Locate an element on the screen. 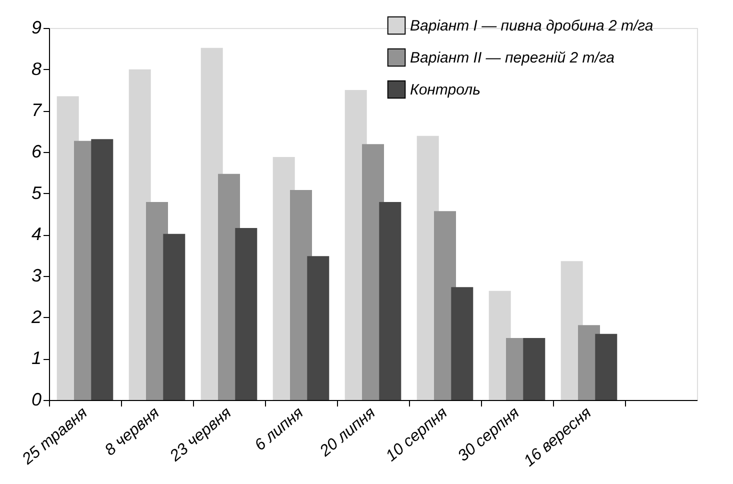 This screenshot has height=484, width=733. legend-label: Контроль is located at coordinates (445, 90).